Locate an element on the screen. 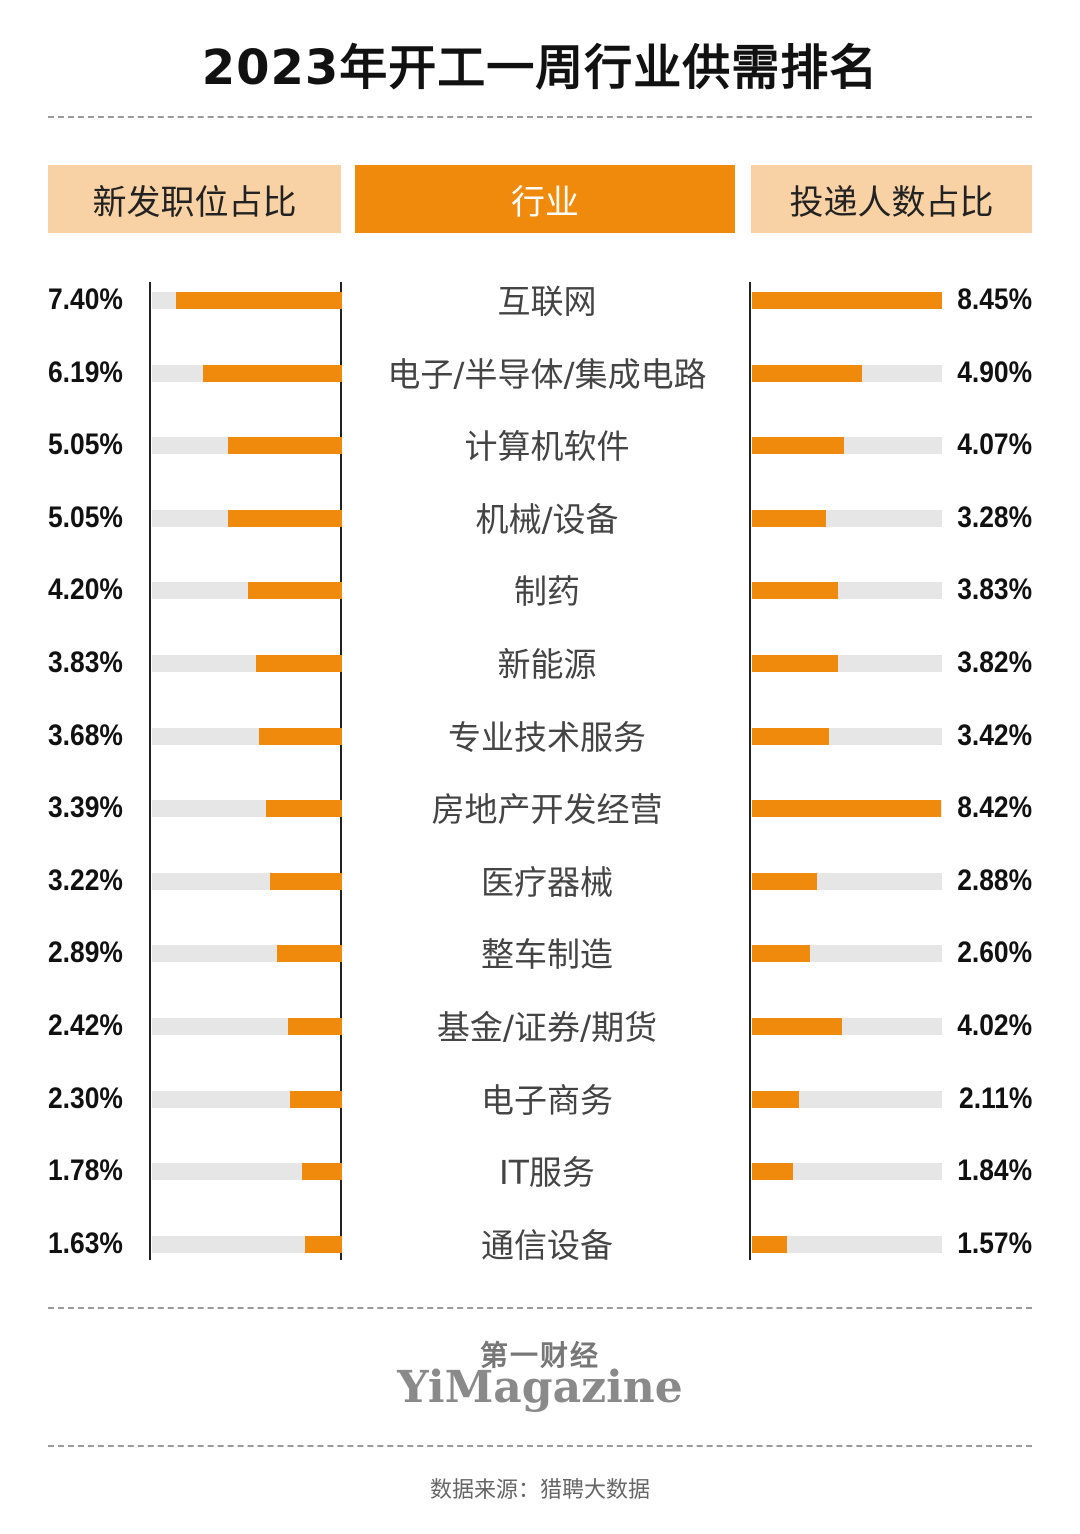 Image resolution: width=1080 pixels, height=1534 pixels. header-industry: 行业 is located at coordinates (545, 199).